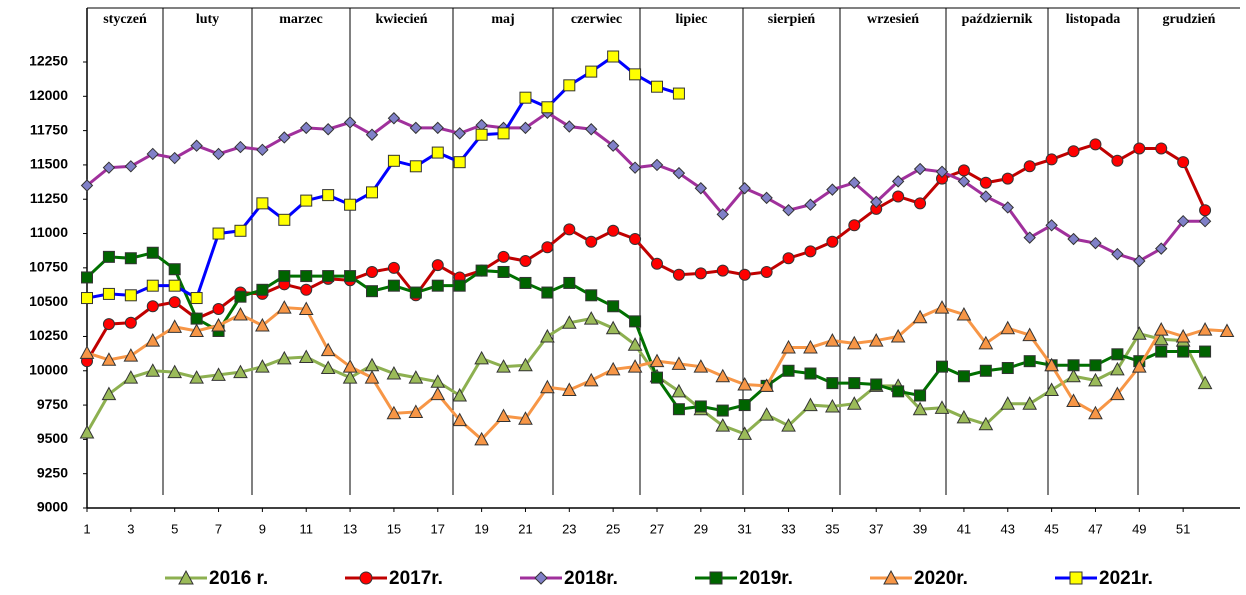 This screenshot has width=1246, height=595. Describe the element at coordinates (792, 19) in the screenshot. I see `month-label: sierpień` at that location.